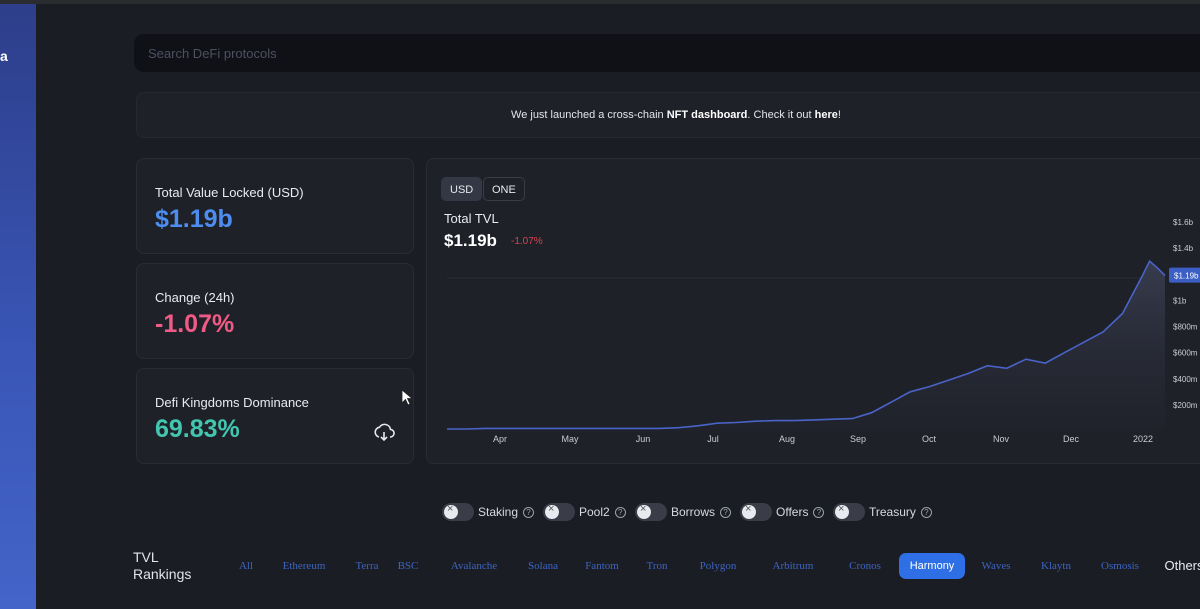 This screenshot has width=1200, height=609. Describe the element at coordinates (892, 512) in the screenshot. I see `filter-label: Treasury` at that location.